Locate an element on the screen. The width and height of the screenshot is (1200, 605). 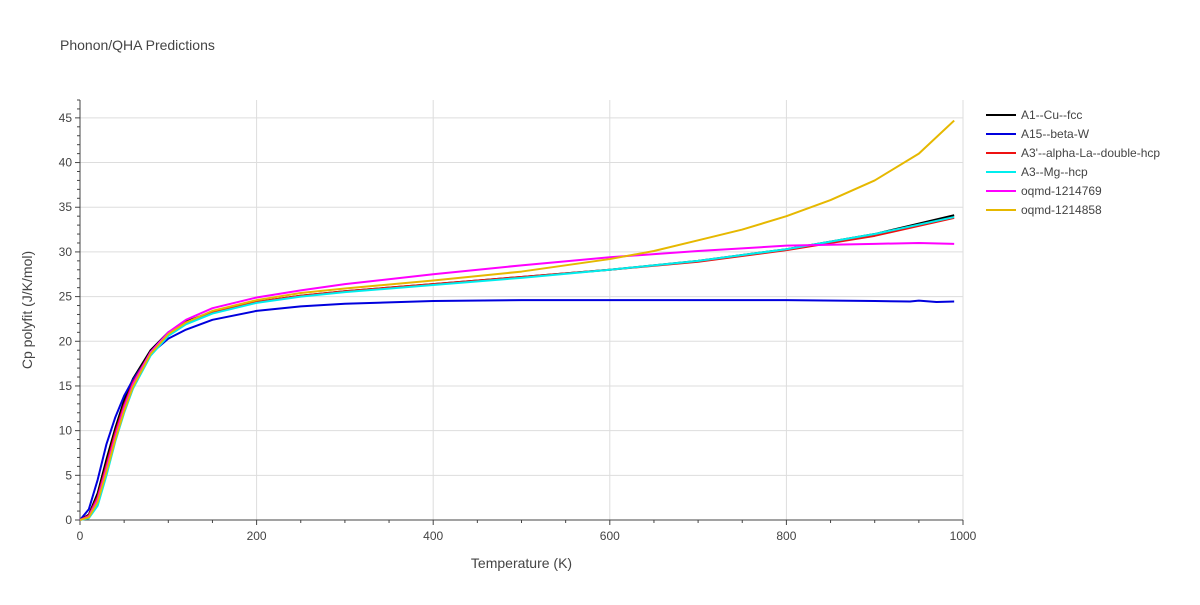
y-tick-label: 0 is located at coordinates (68, 520).